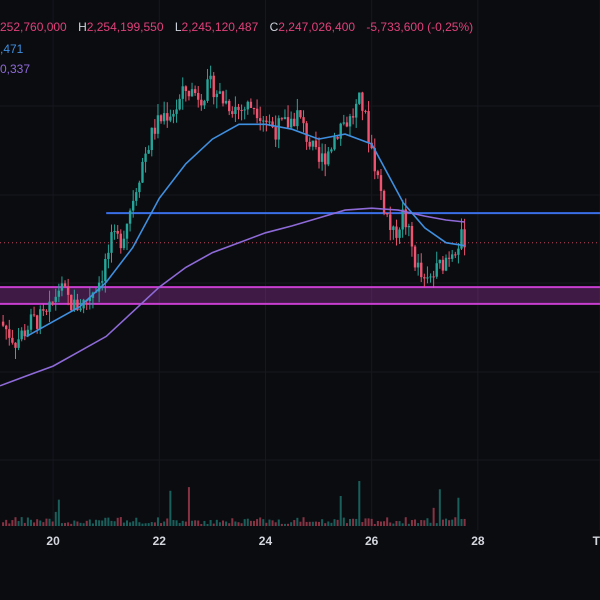 The height and width of the screenshot is (600, 600). What do you see at coordinates (53, 541) in the screenshot?
I see `x-tick-label: 20` at bounding box center [53, 541].